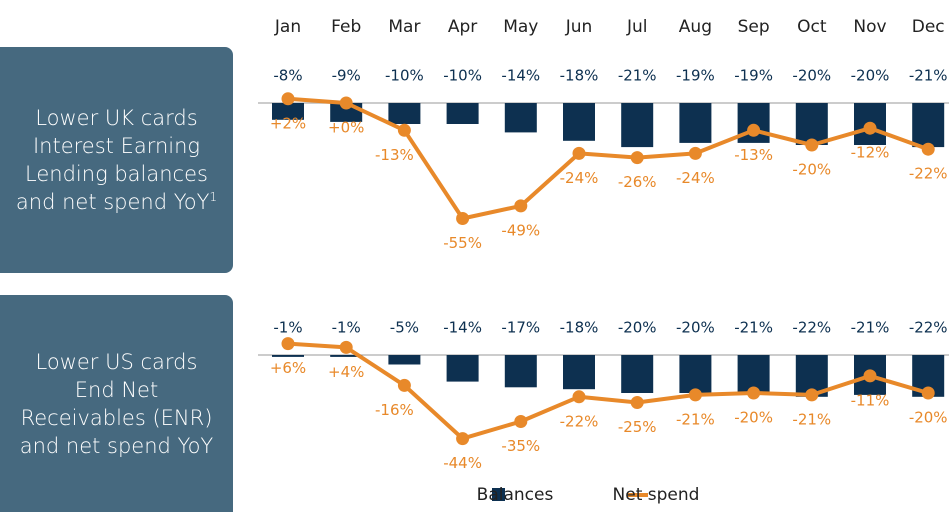  What do you see at coordinates (515, 495) in the screenshot?
I see `legend-label: Balances` at bounding box center [515, 495].